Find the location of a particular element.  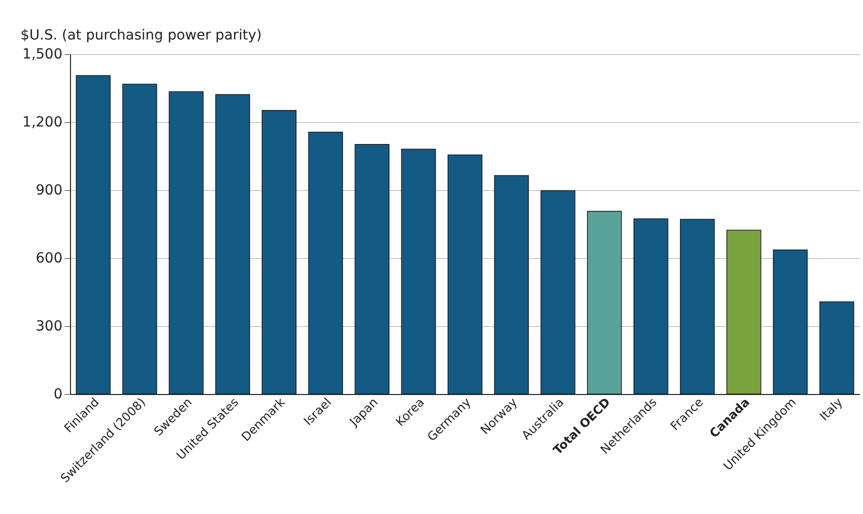

y-axis-title: $U.S. (at purchasing power parity) is located at coordinates (141, 36).